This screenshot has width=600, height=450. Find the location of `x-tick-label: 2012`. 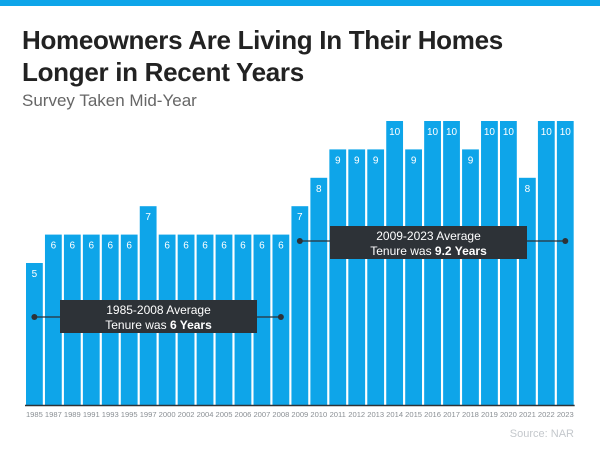

x-tick-label: 2012 is located at coordinates (356, 414).